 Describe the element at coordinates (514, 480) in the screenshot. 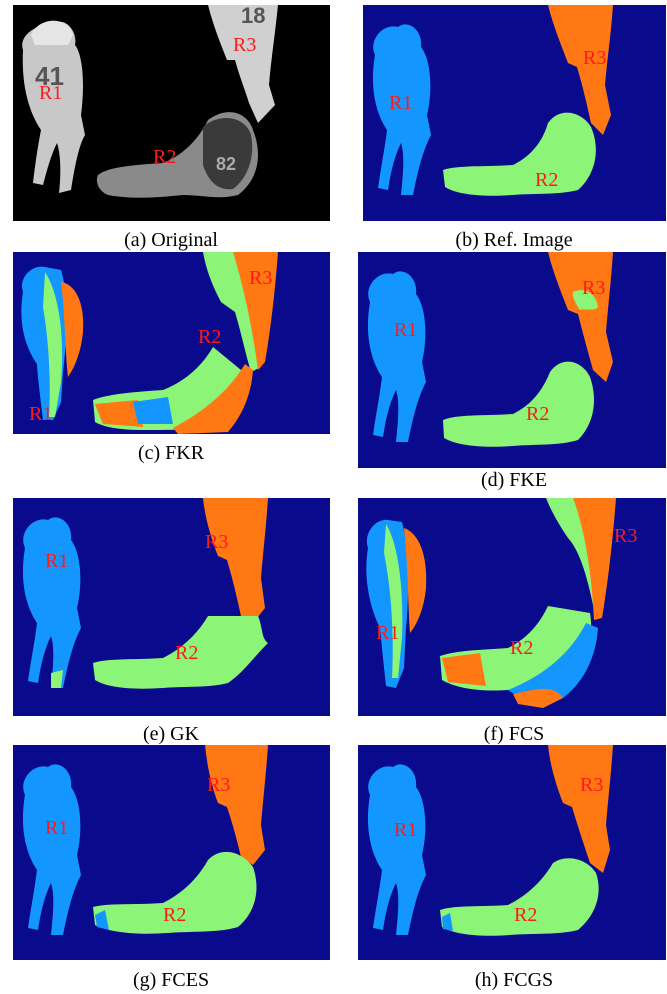

I see `caption-fke: (d) FKE` at that location.